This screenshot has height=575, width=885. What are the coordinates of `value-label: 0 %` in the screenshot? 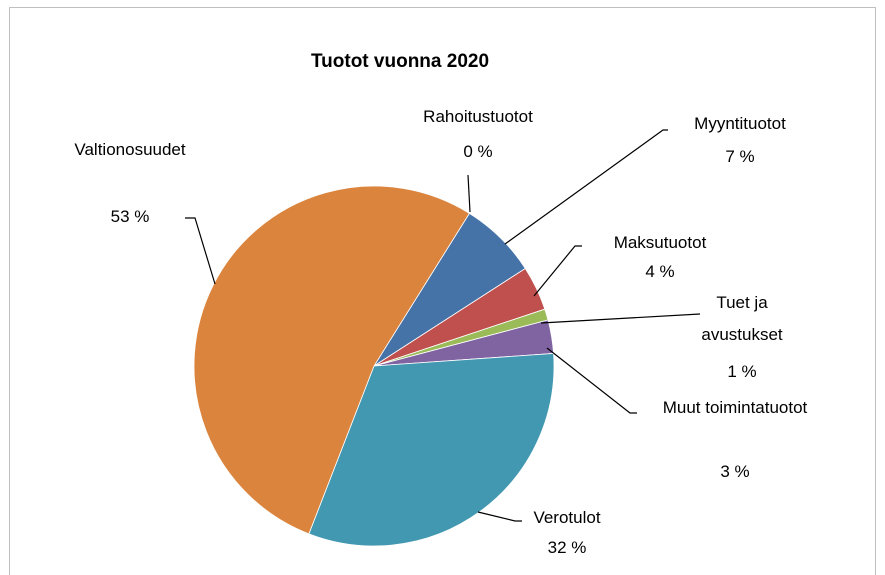 It's located at (478, 151).